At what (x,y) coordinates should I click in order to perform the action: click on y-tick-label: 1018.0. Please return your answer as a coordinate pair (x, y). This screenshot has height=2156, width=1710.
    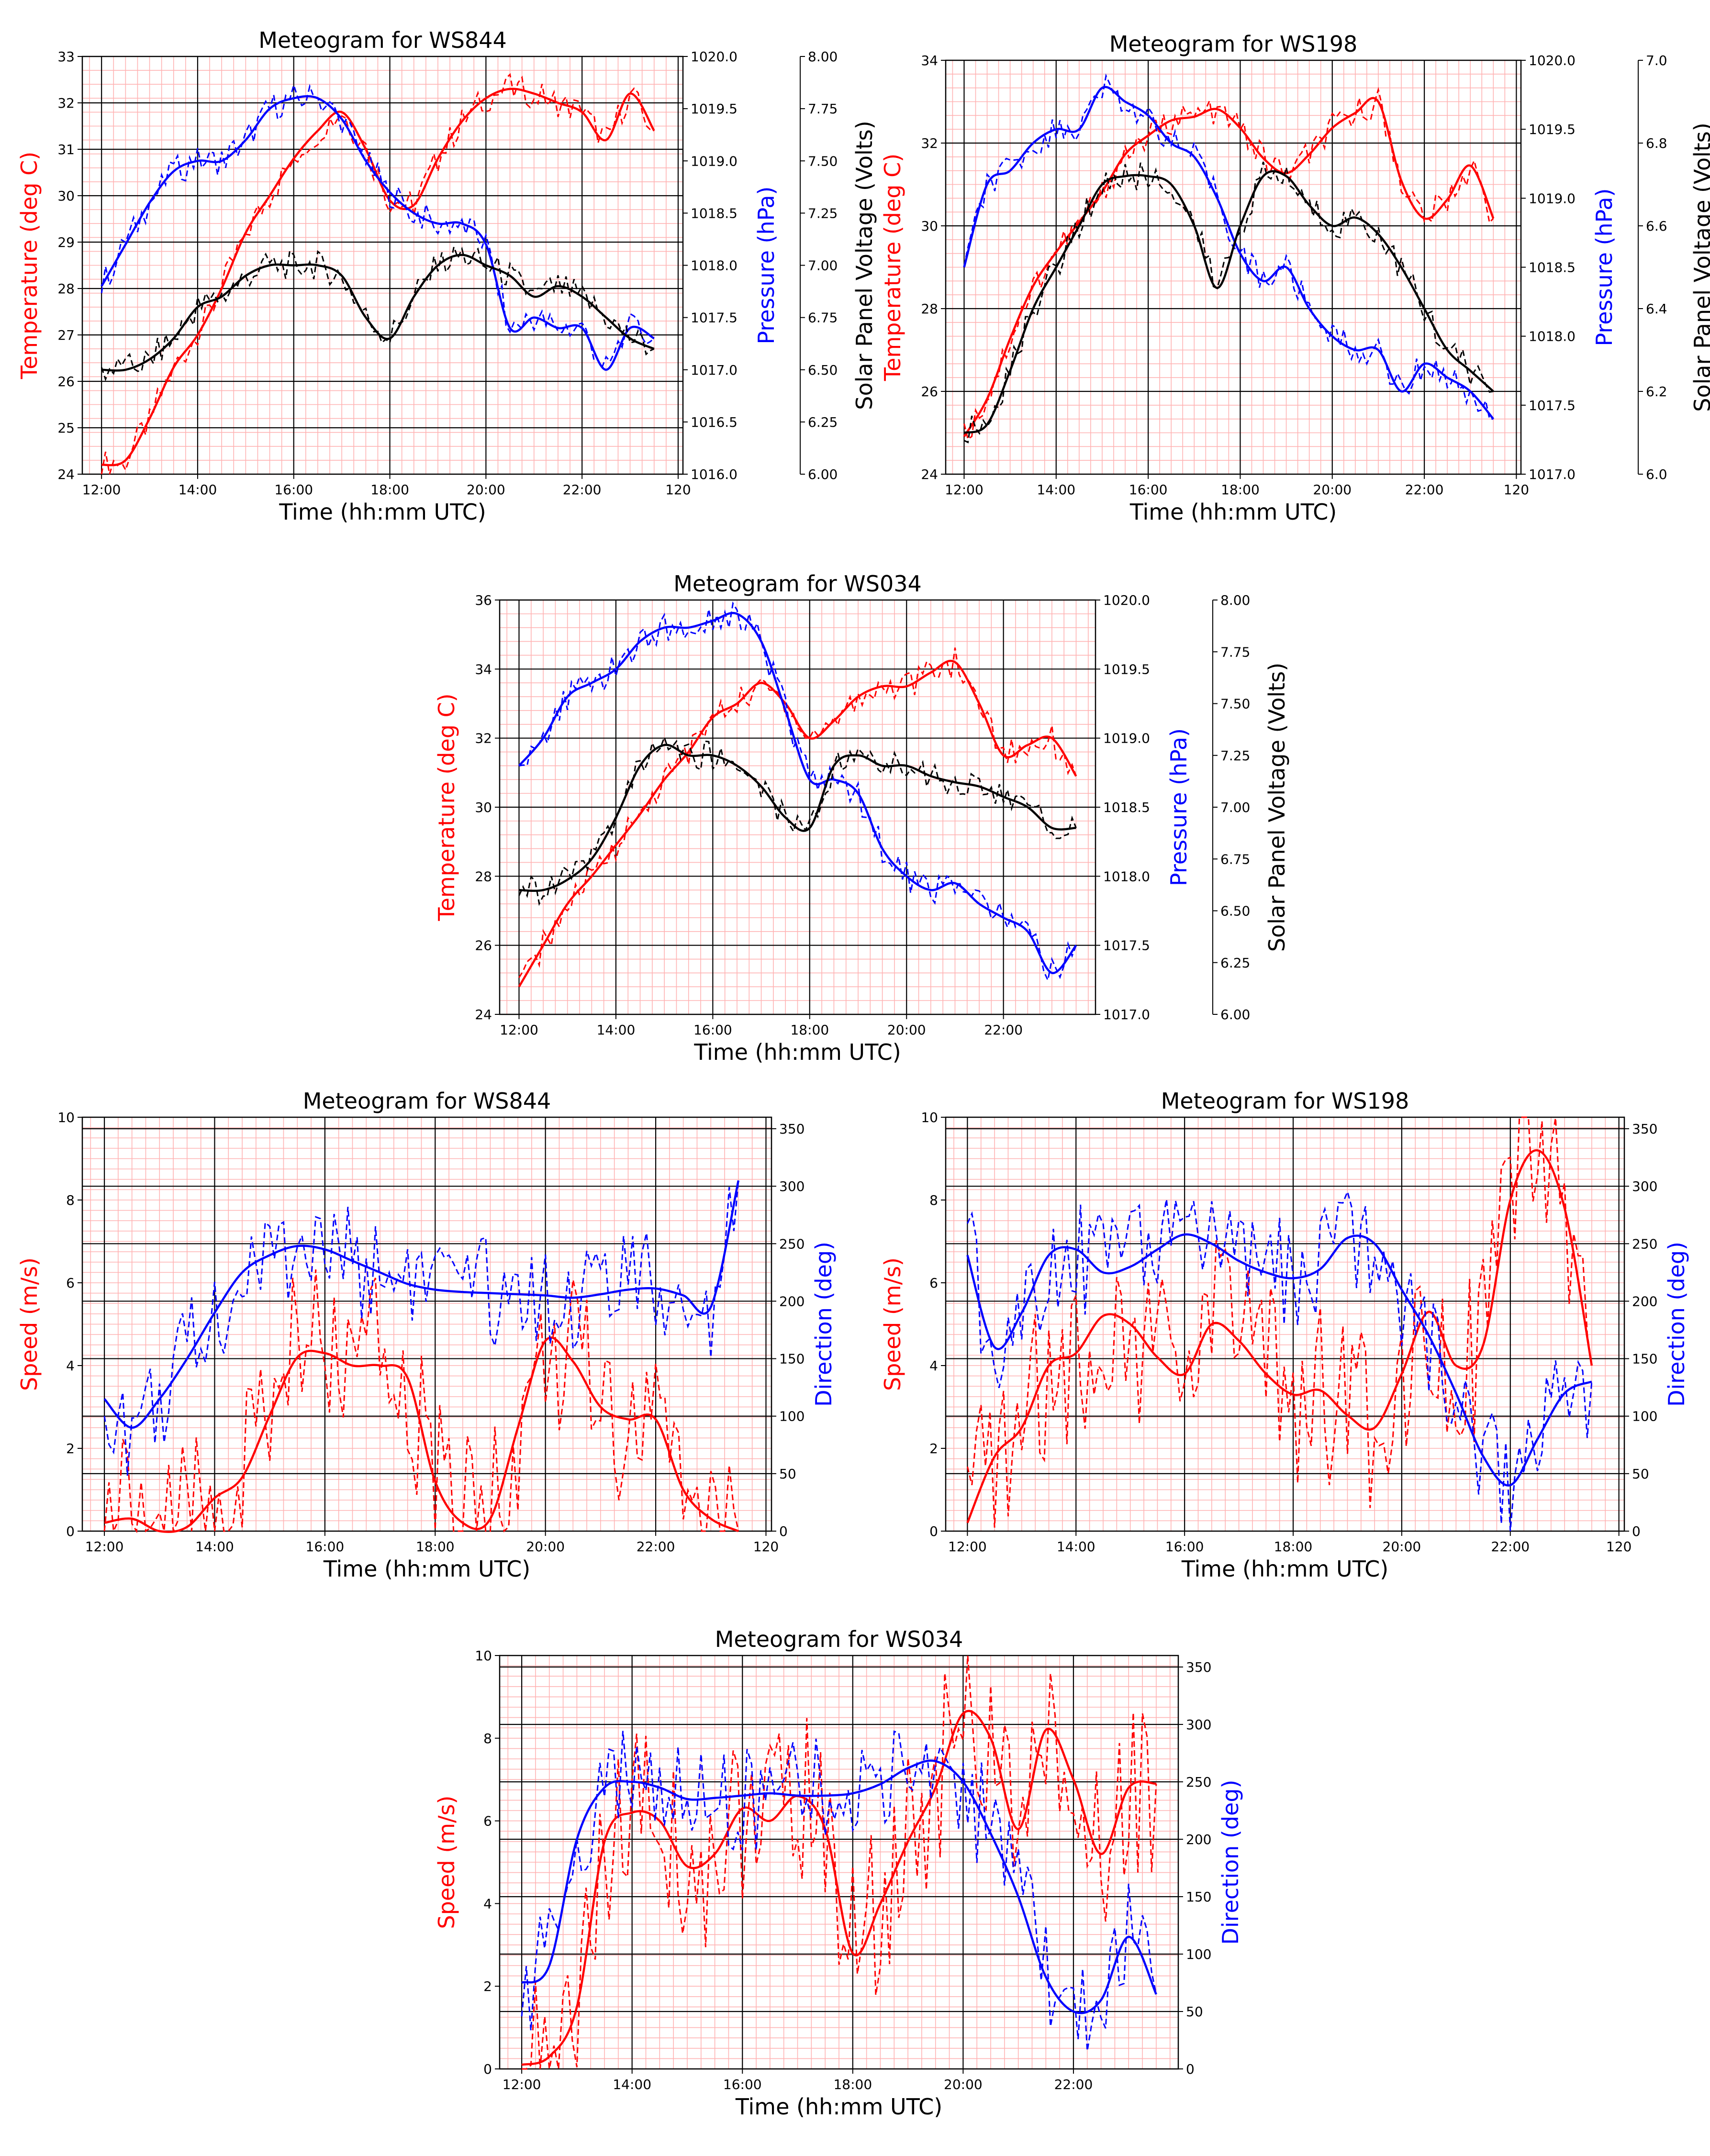
    Looking at the image, I should click on (1126, 876).